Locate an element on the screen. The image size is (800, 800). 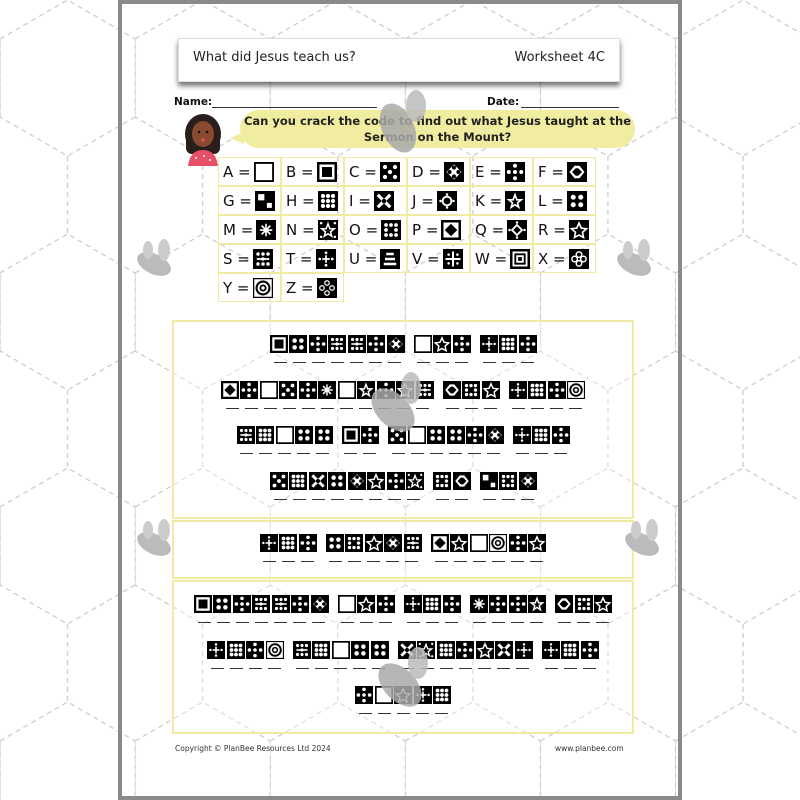
website-link: www.planbee.com is located at coordinates (589, 748).